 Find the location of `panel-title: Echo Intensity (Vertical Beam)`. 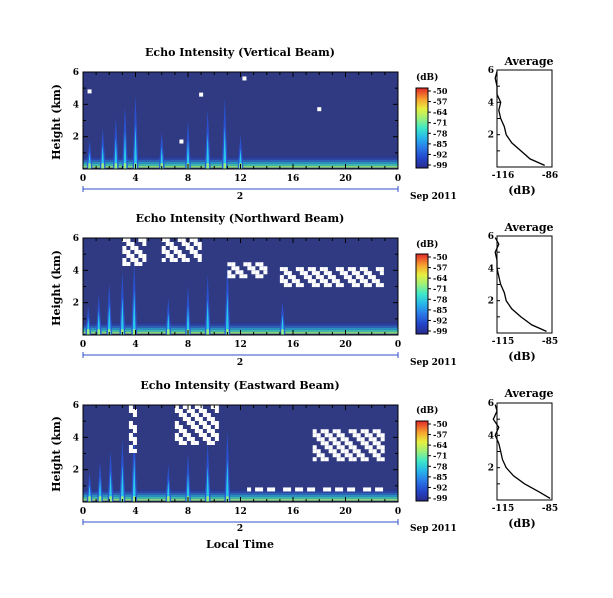

panel-title: Echo Intensity (Vertical Beam) is located at coordinates (240, 52).